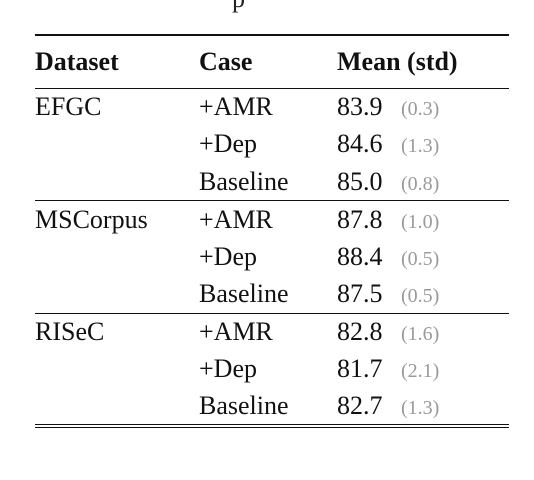 This screenshot has width=534, height=480. I want to click on std-value: (1.6), so click(420, 334).